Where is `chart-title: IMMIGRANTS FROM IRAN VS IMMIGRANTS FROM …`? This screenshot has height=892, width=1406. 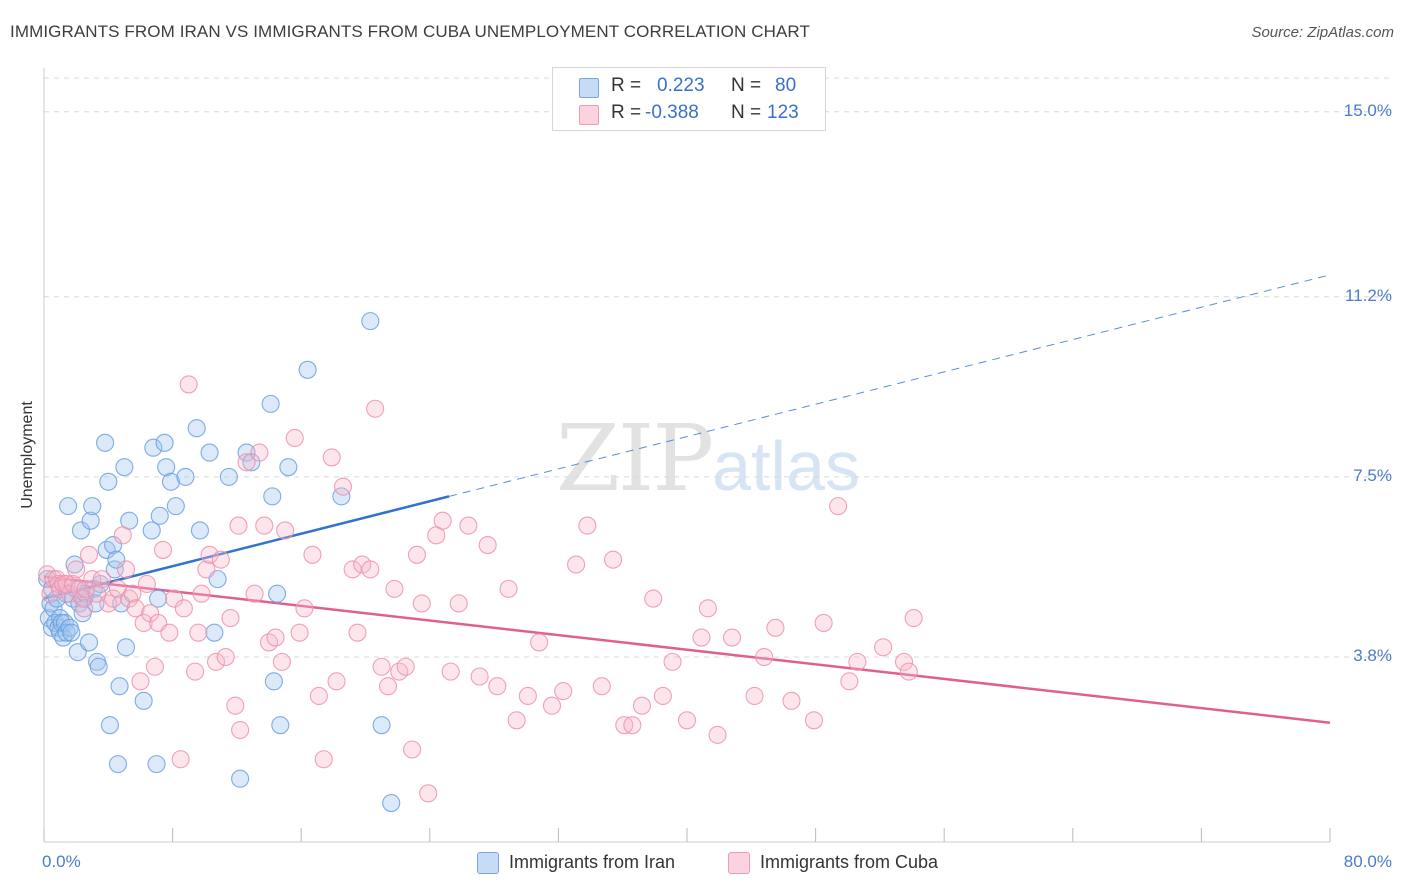
chart-title: IMMIGRANTS FROM IRAN VS IMMIGRANTS FROM … is located at coordinates (410, 31).